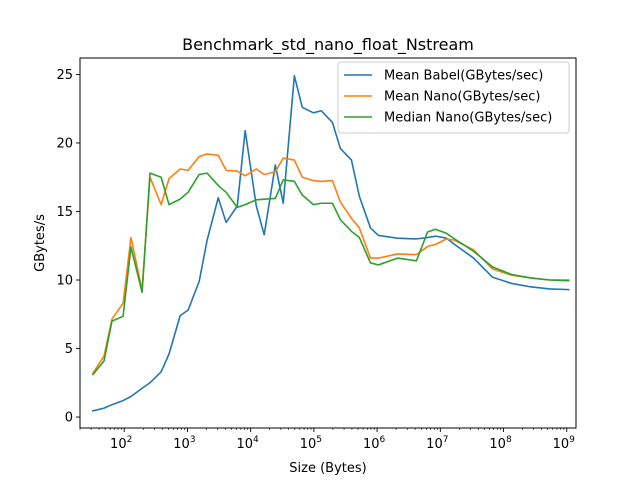 This screenshot has width=640, height=480. What do you see at coordinates (64, 281) in the screenshot?
I see `y-tick-label: 10` at bounding box center [64, 281].